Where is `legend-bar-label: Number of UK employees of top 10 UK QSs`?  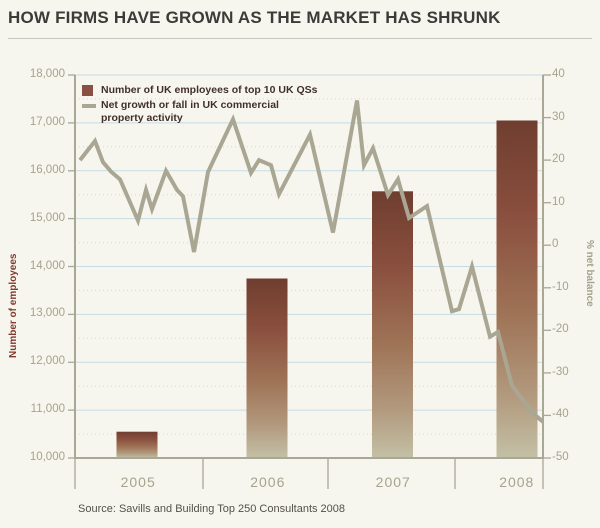
legend-bar-label: Number of UK employees of top 10 UK QSs is located at coordinates (209, 90).